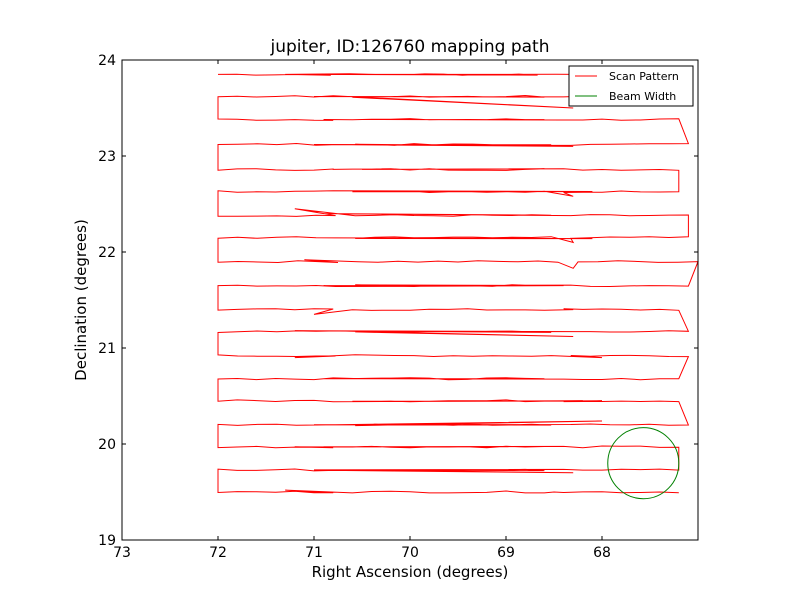 The height and width of the screenshot is (600, 800). I want to click on y-axis-label: Declination (degrees), so click(81, 300).